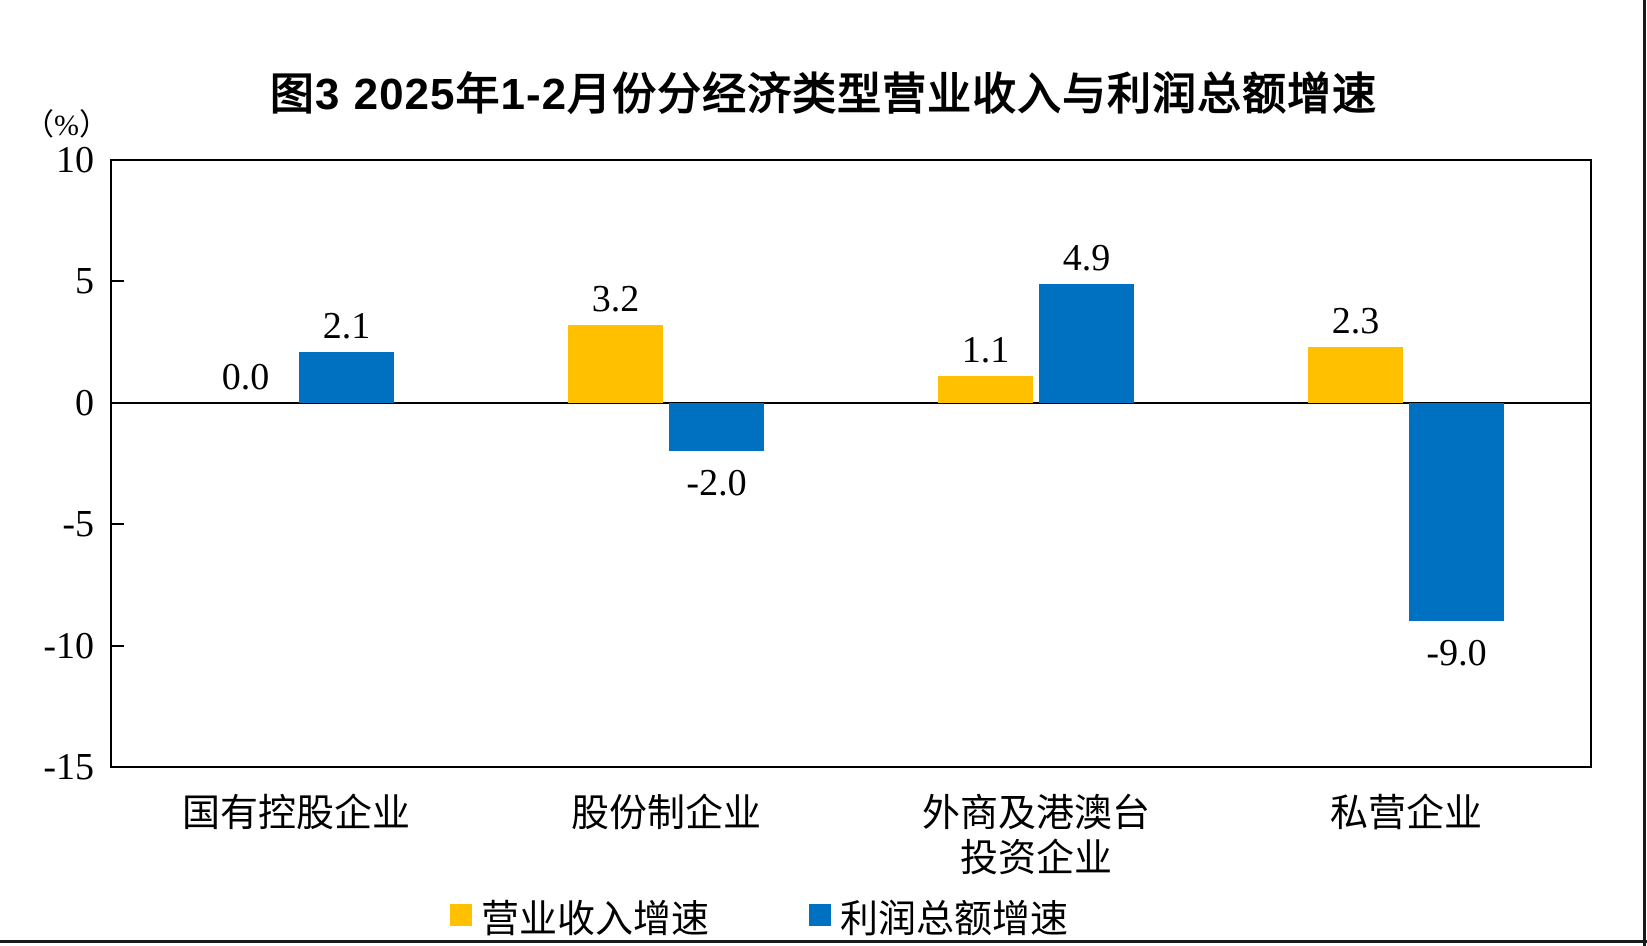 This screenshot has height=946, width=1647. Describe the element at coordinates (985, 350) in the screenshot. I see `bar-value-label: 1.1` at that location.